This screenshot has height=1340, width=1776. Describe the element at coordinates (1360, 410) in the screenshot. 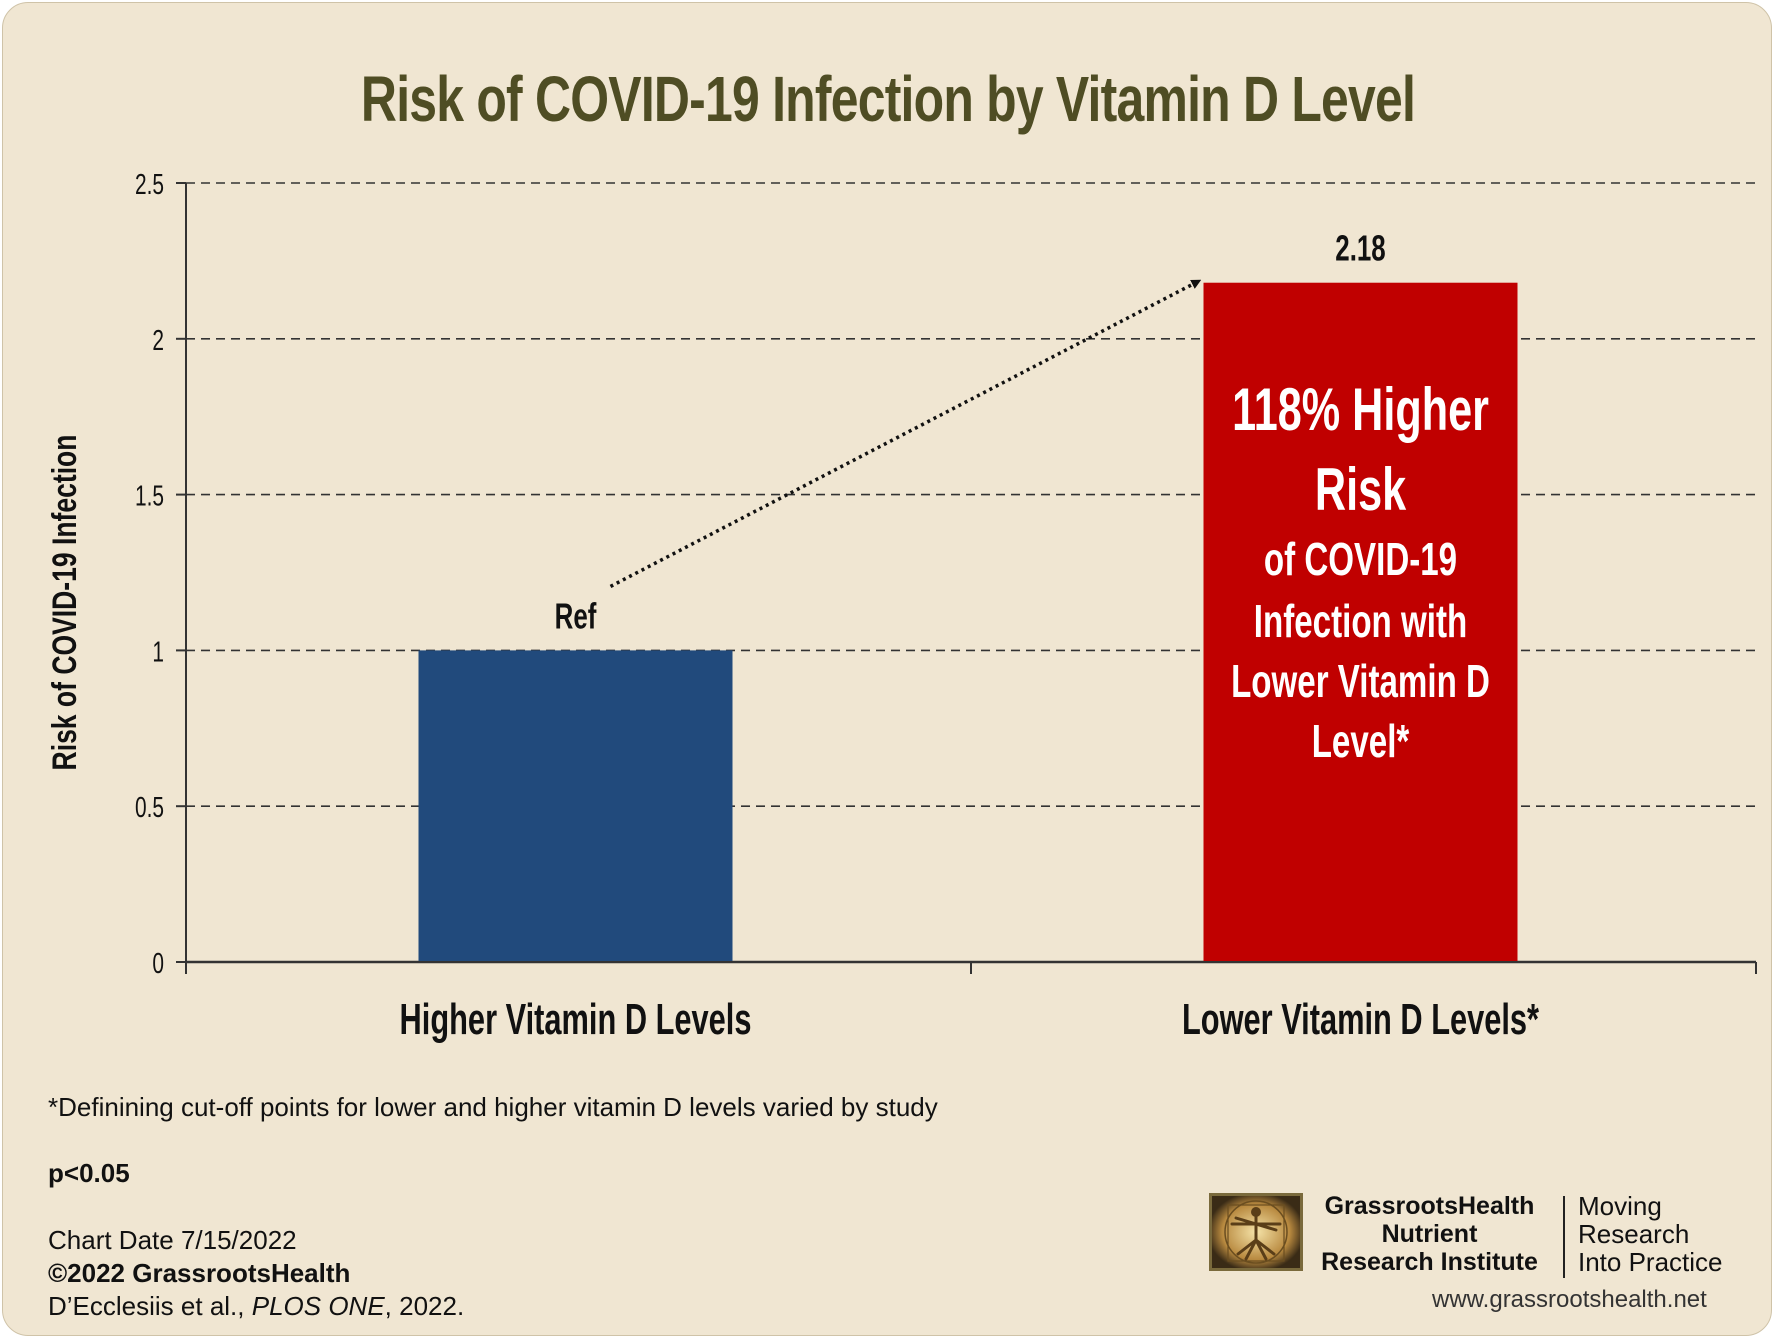

I see `annotation-text: 118% Higher` at that location.